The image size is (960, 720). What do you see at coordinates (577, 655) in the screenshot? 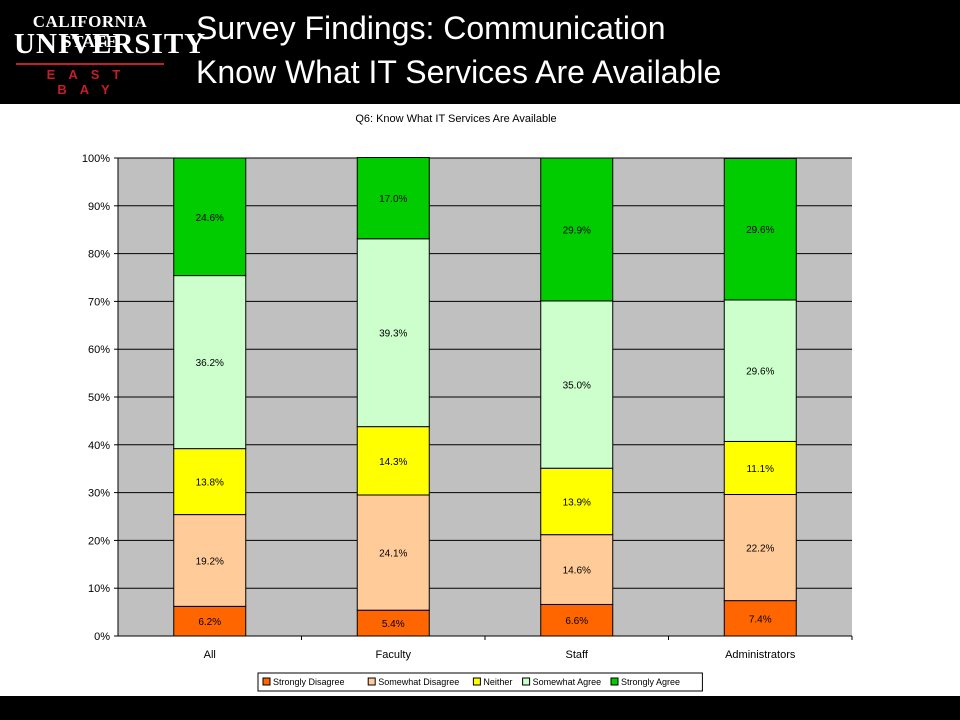
I see `x-tick-label: Staff` at bounding box center [577, 655].